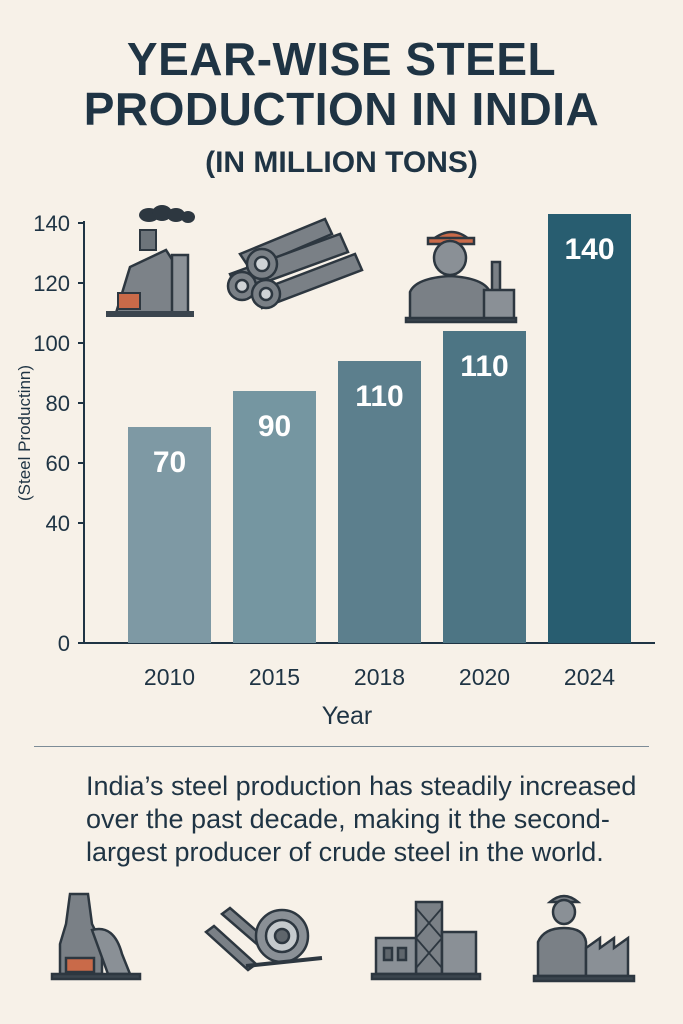 The height and width of the screenshot is (1024, 683). What do you see at coordinates (64, 643) in the screenshot?
I see `y-tick-label: 0` at bounding box center [64, 643].